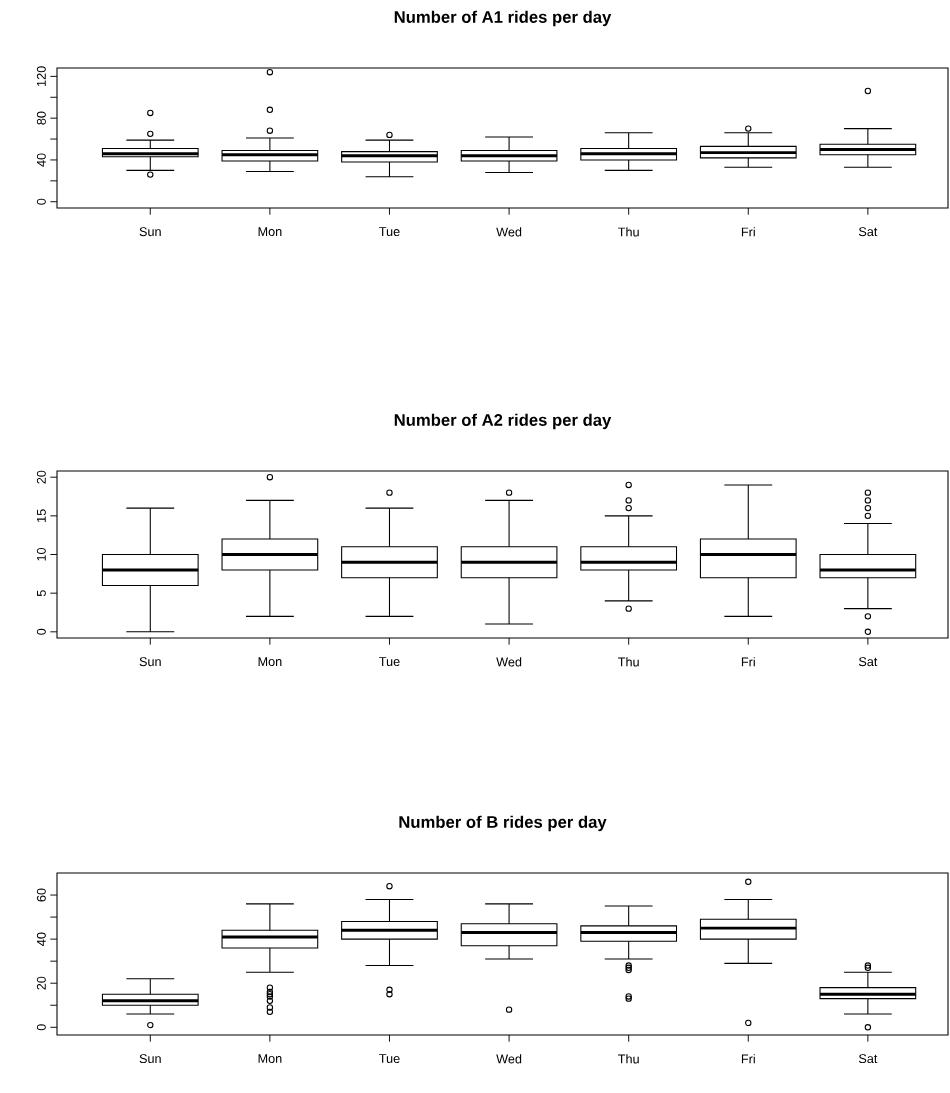 This screenshot has width=950, height=1093. Describe the element at coordinates (41, 515) in the screenshot. I see `y-tick-label: 15` at that location.